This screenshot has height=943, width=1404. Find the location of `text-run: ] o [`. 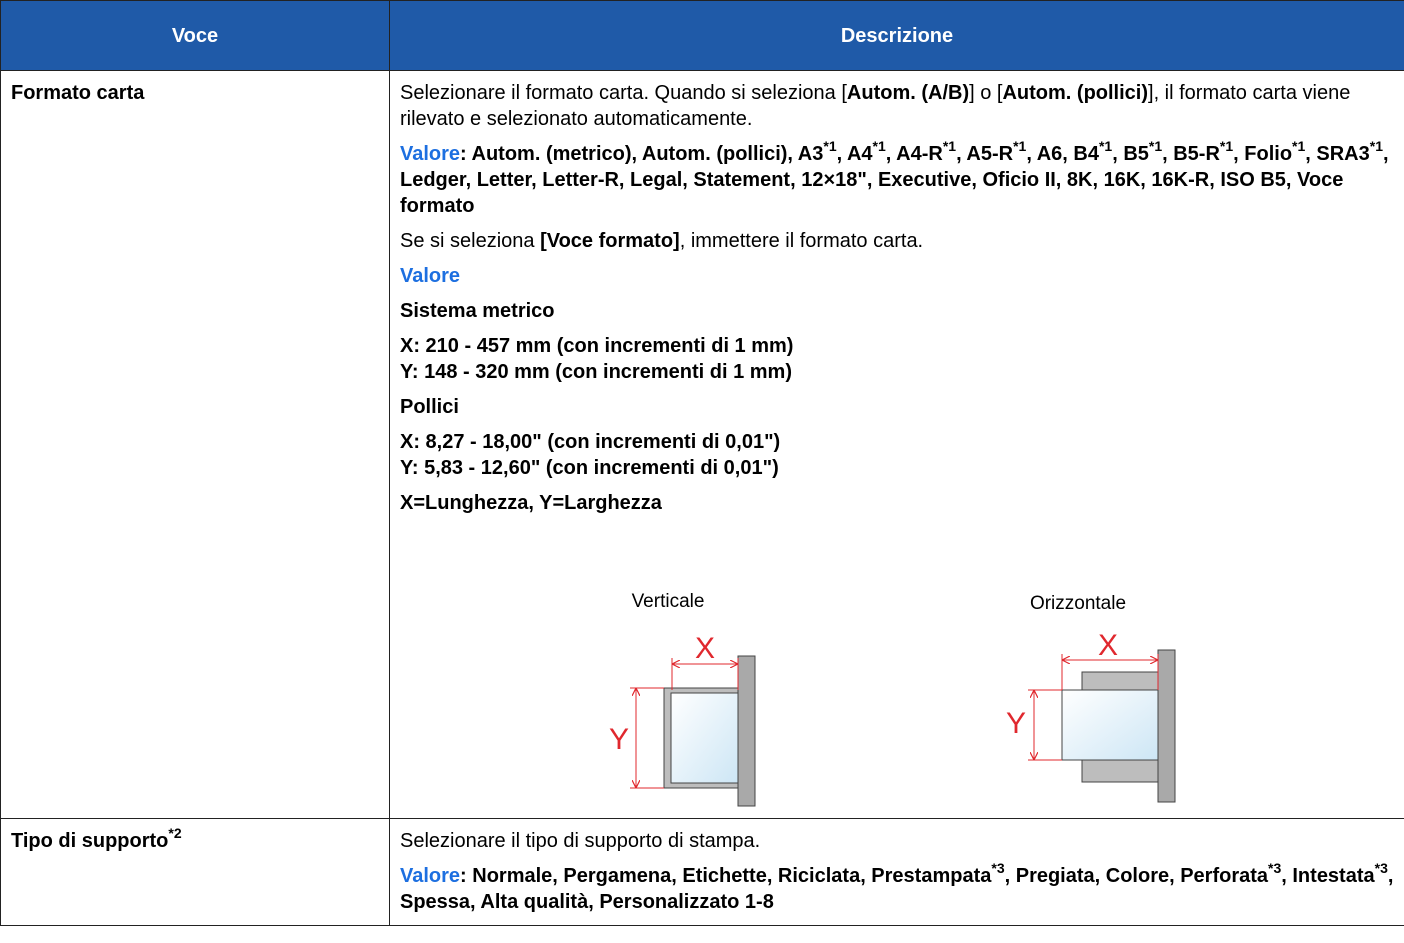

text-run: ] o [ is located at coordinates (986, 93).